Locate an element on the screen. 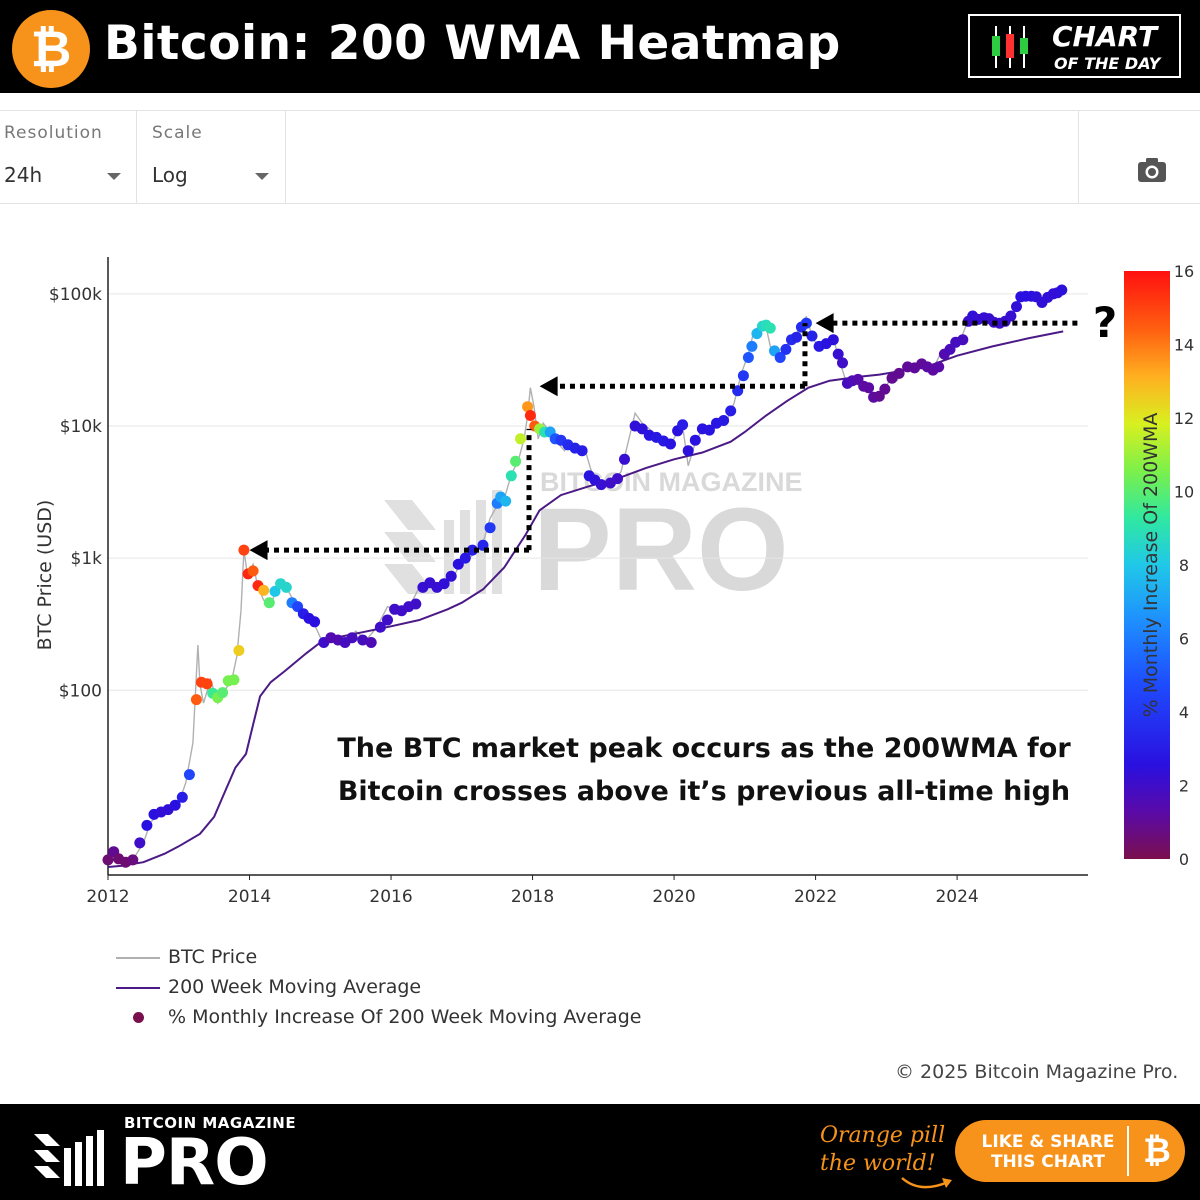  colorbar is located at coordinates (1147, 565).